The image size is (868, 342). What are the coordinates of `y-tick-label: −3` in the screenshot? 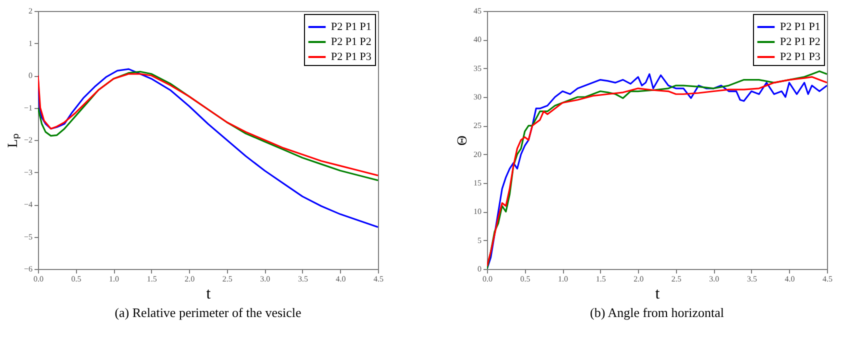 It's located at (28, 172).